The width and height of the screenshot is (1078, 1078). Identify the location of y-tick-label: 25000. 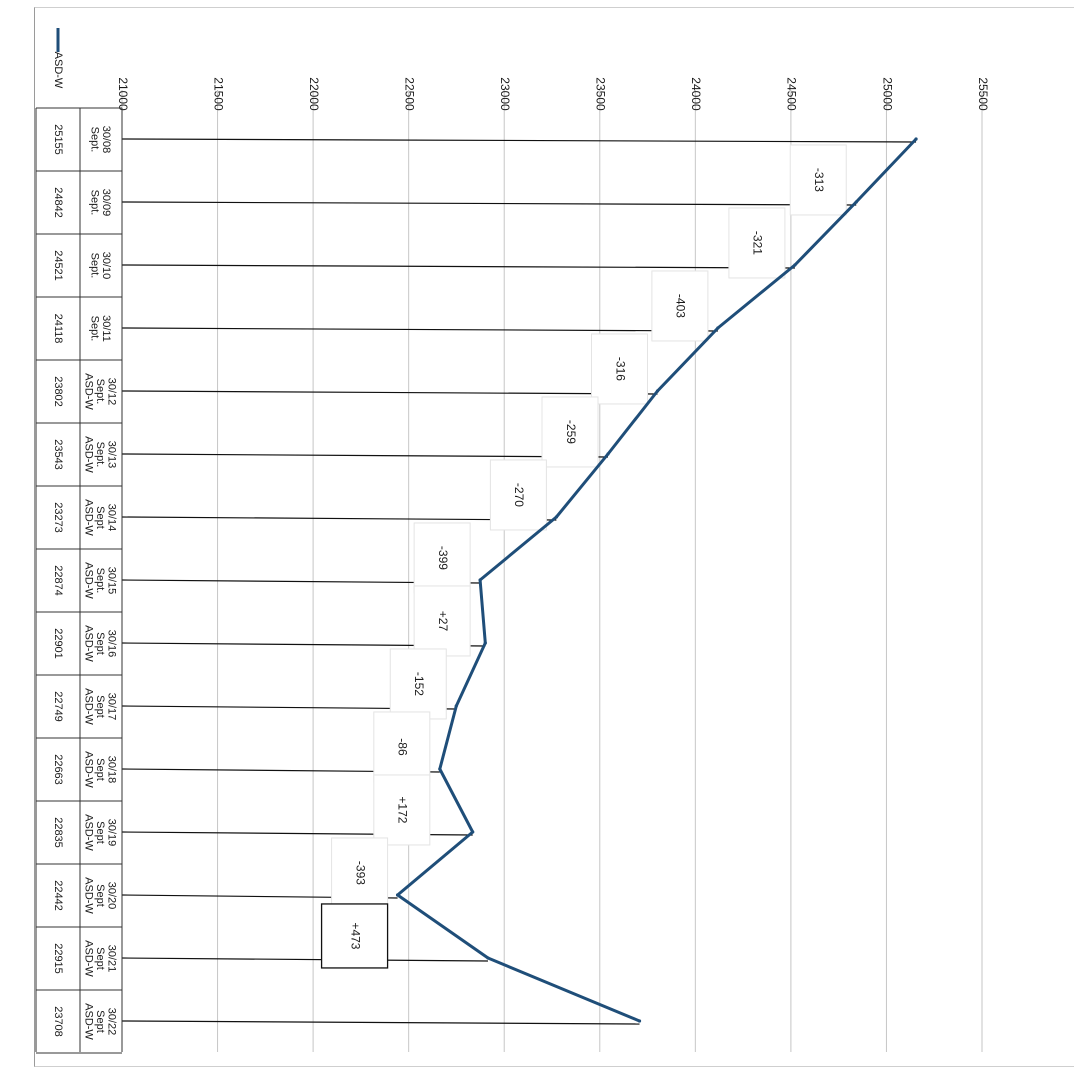
(887, 94).